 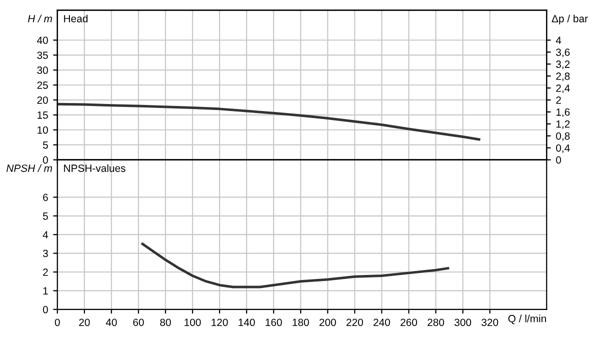 What do you see at coordinates (45, 198) in the screenshot?
I see `y-tick-label: 6` at bounding box center [45, 198].